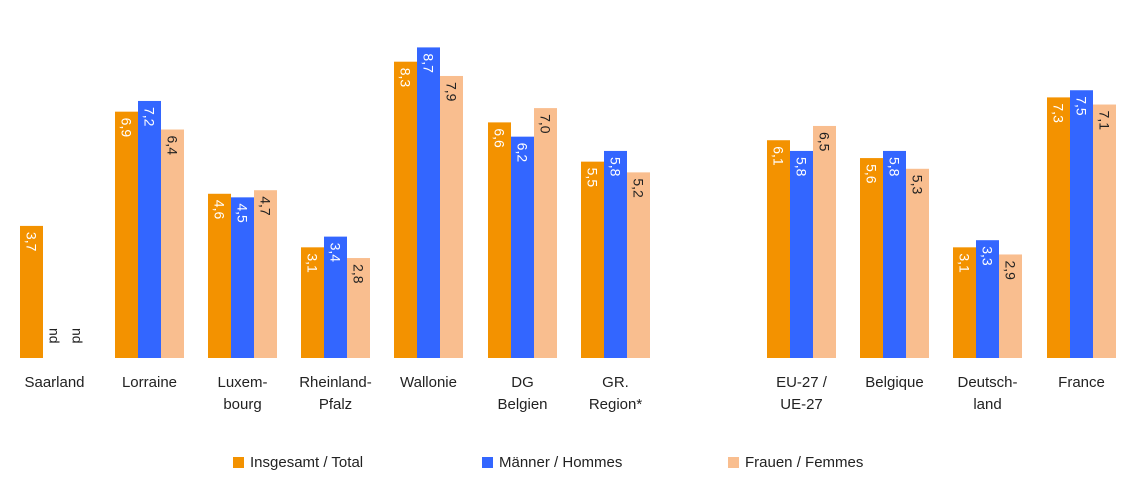 The image size is (1140, 489). What do you see at coordinates (561, 462) in the screenshot?
I see `legend-label-men: Männer / Hommes` at bounding box center [561, 462].